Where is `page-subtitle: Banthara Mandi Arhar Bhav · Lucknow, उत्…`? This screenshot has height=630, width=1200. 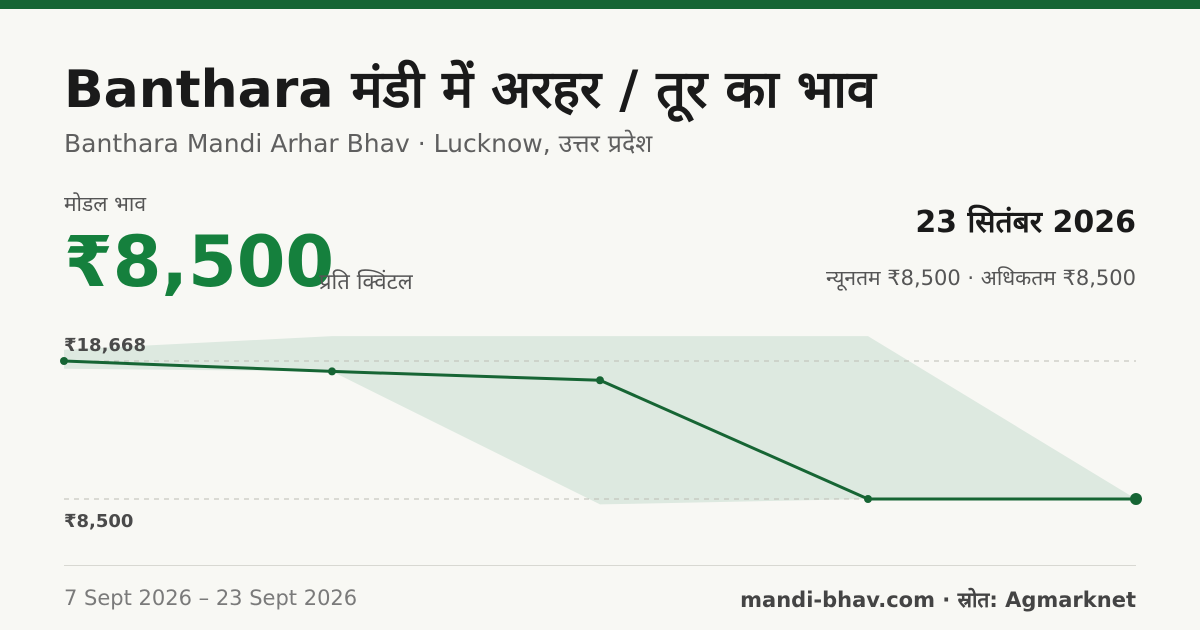 page-subtitle: Banthara Mandi Arhar Bhav · Lucknow, उत्… is located at coordinates (358, 143).